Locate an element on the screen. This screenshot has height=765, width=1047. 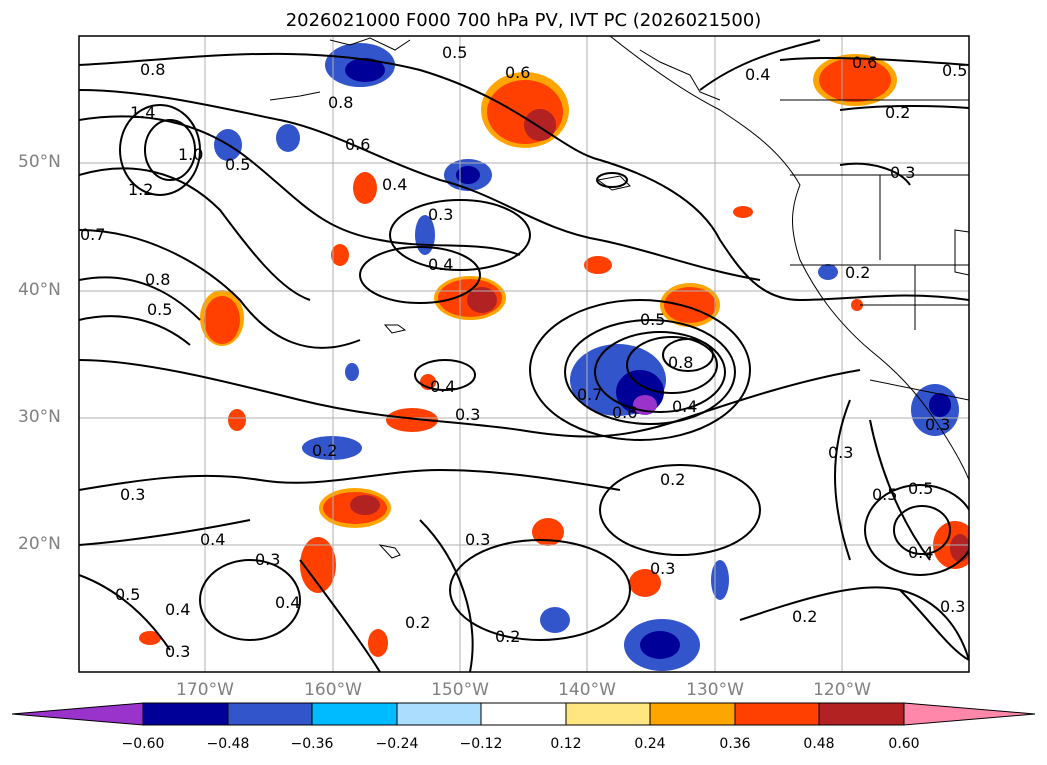
colorbar-extend-right is located at coordinates (969, 714).